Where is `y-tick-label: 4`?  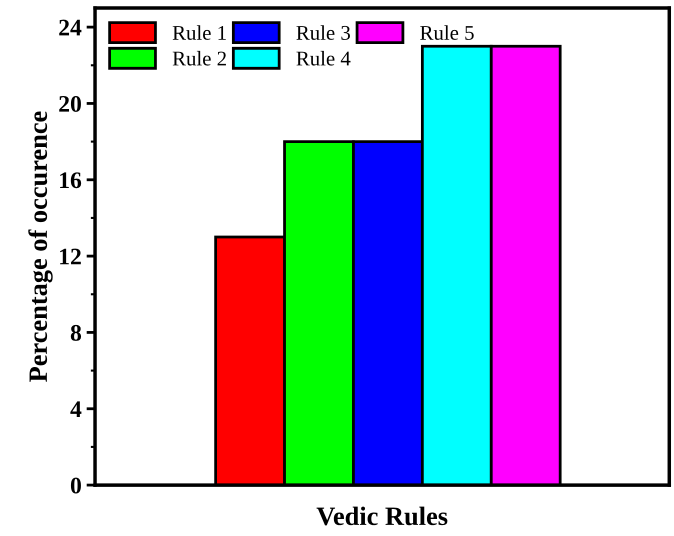
y-tick-label: 4 is located at coordinates (76, 409).